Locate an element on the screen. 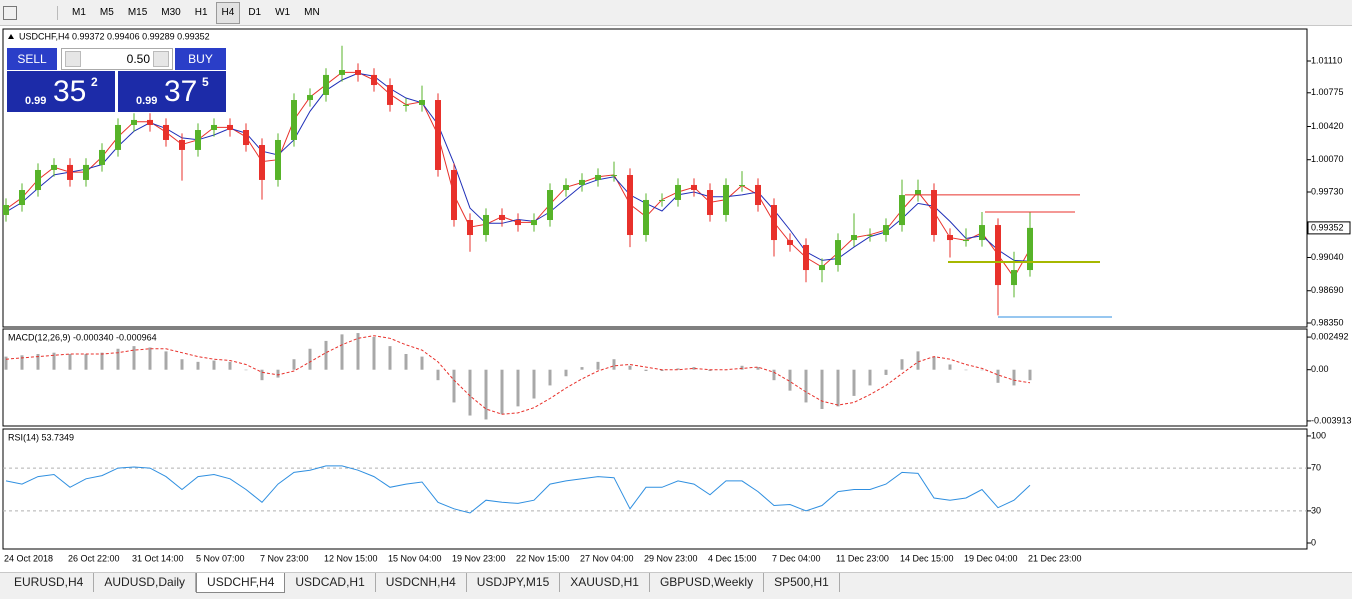  timeframe-button: H1 is located at coordinates (201, 12).